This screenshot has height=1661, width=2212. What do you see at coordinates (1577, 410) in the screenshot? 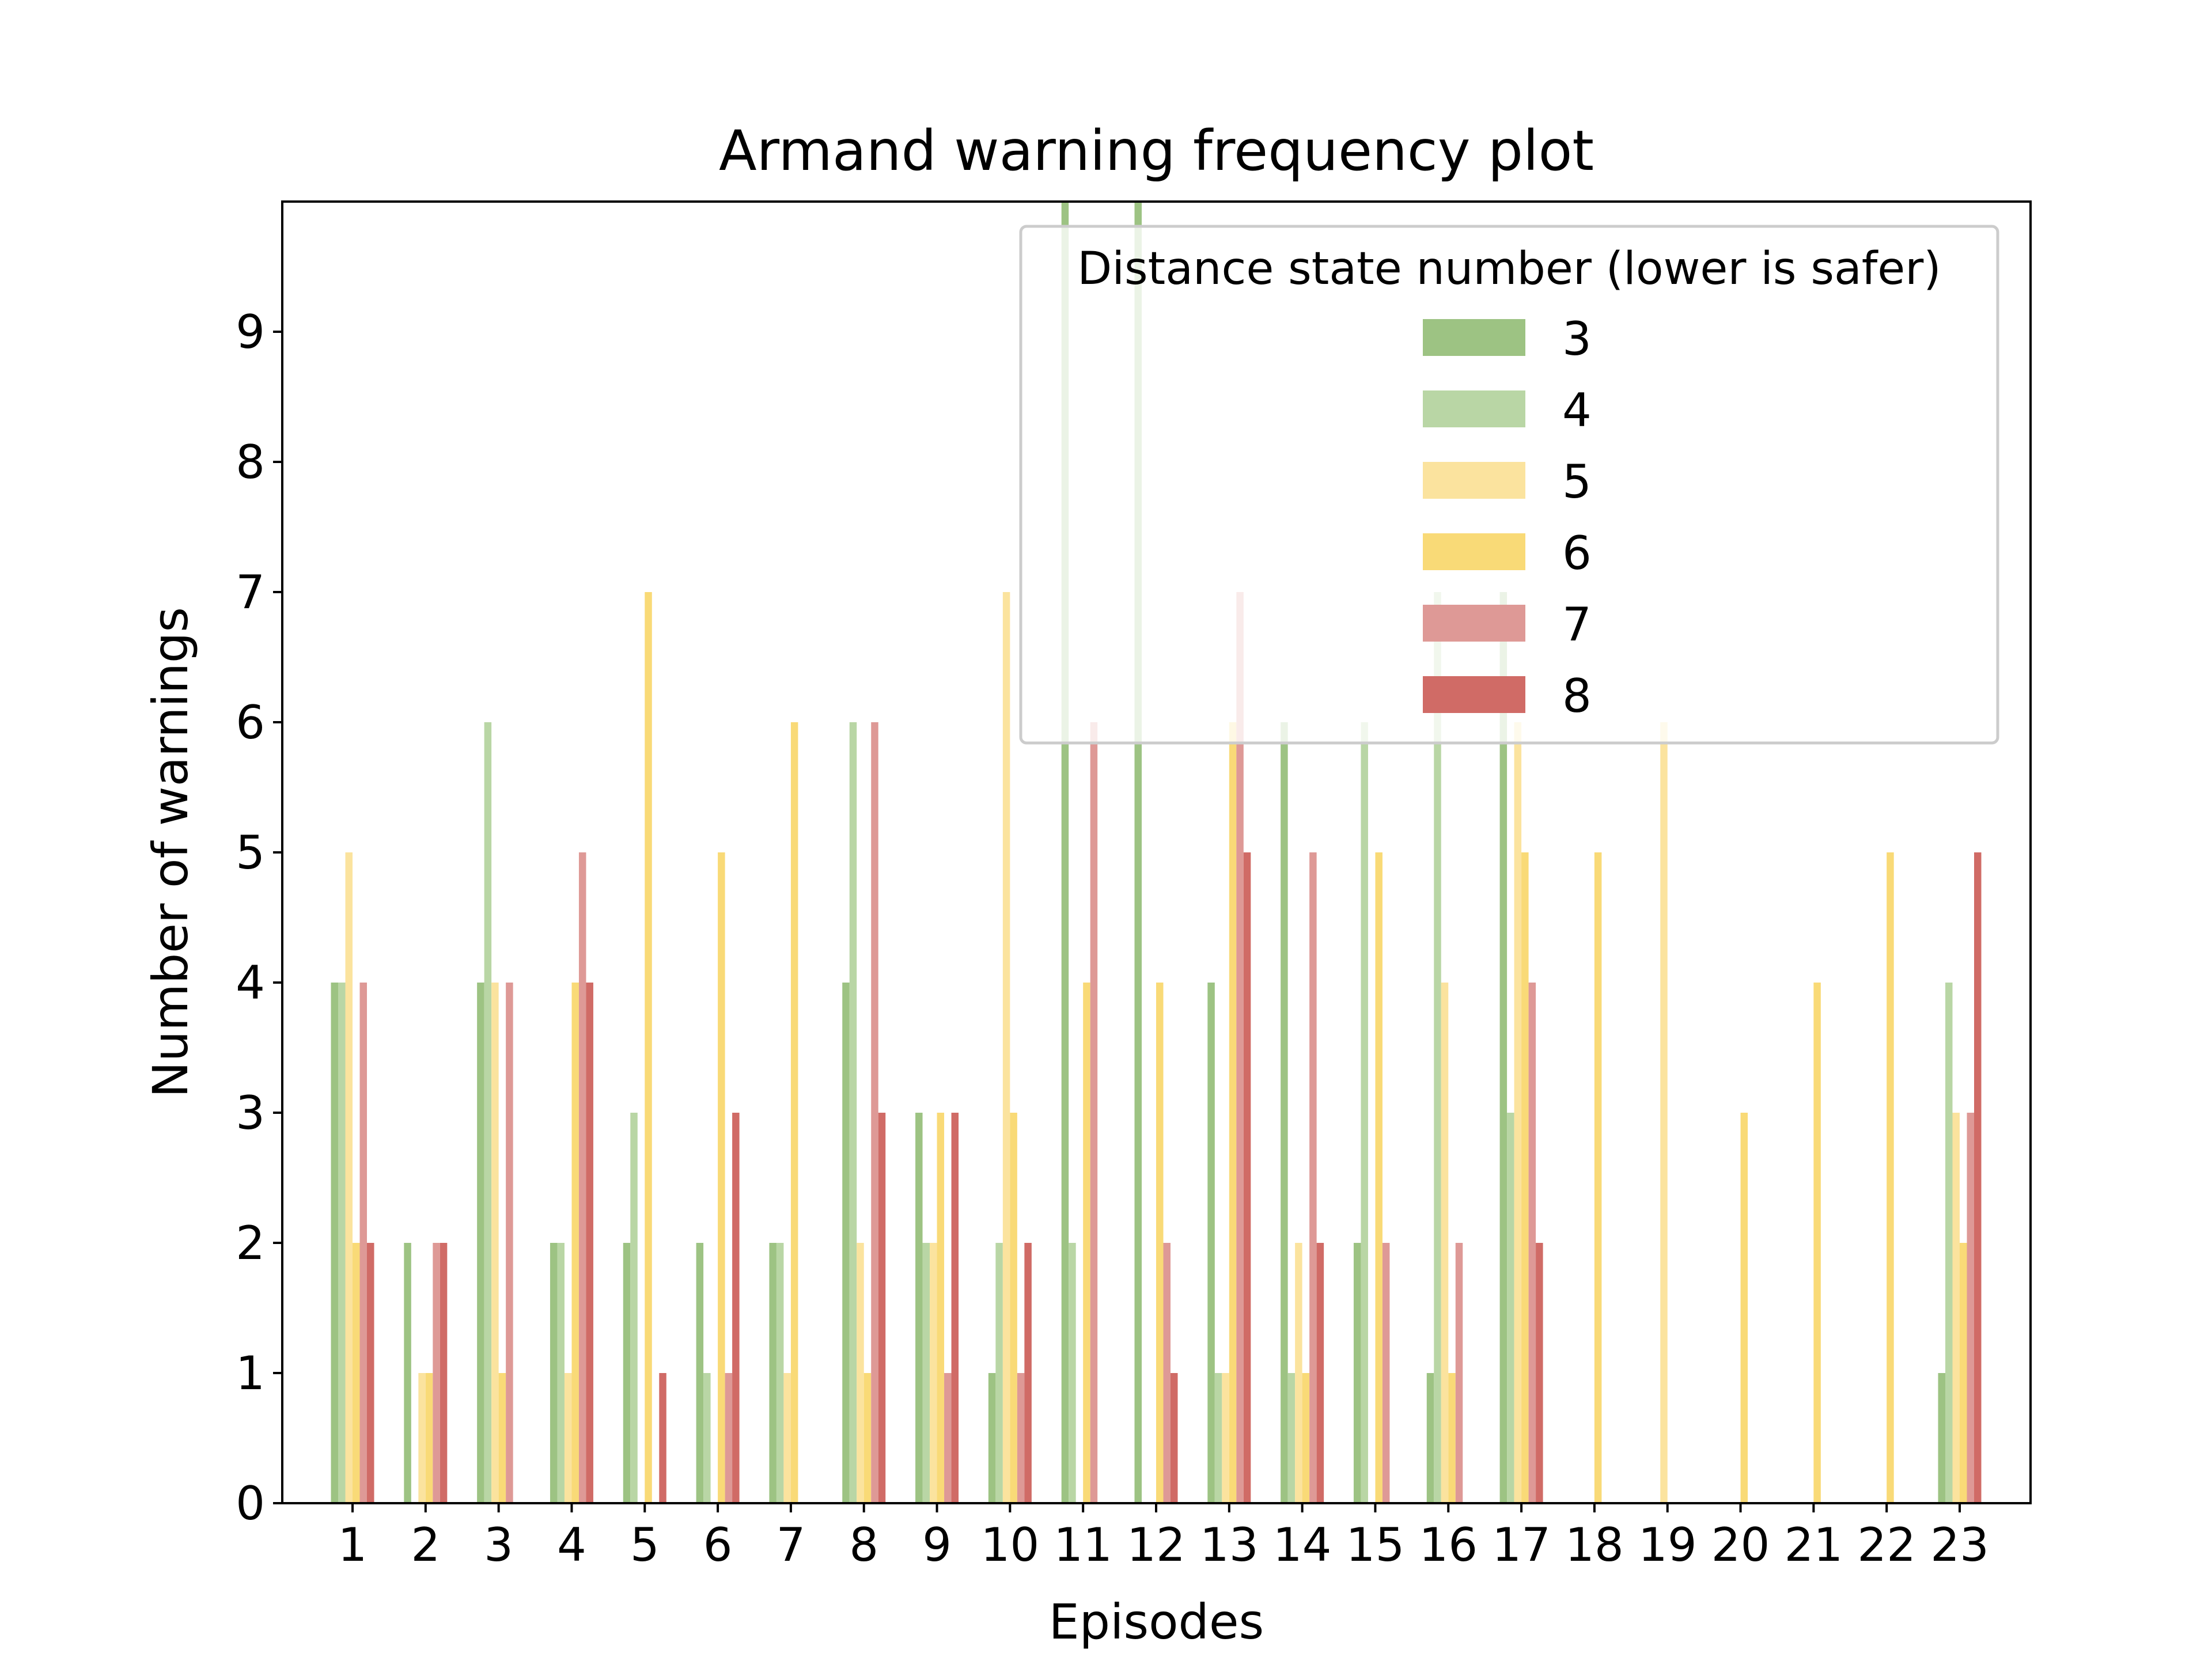
I see `legend-label: 4` at bounding box center [1577, 410].